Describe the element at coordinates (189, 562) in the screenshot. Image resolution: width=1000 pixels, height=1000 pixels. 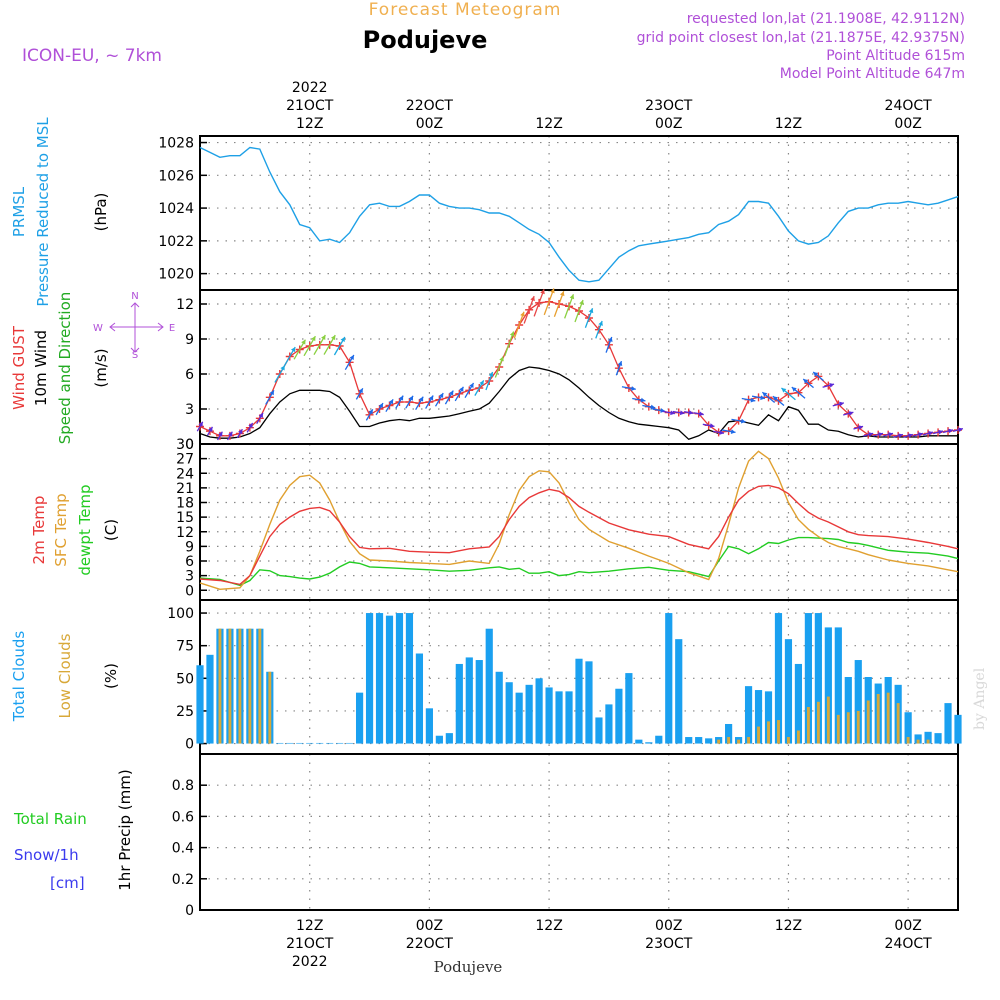
I see `y-tick-label: 6` at that location.